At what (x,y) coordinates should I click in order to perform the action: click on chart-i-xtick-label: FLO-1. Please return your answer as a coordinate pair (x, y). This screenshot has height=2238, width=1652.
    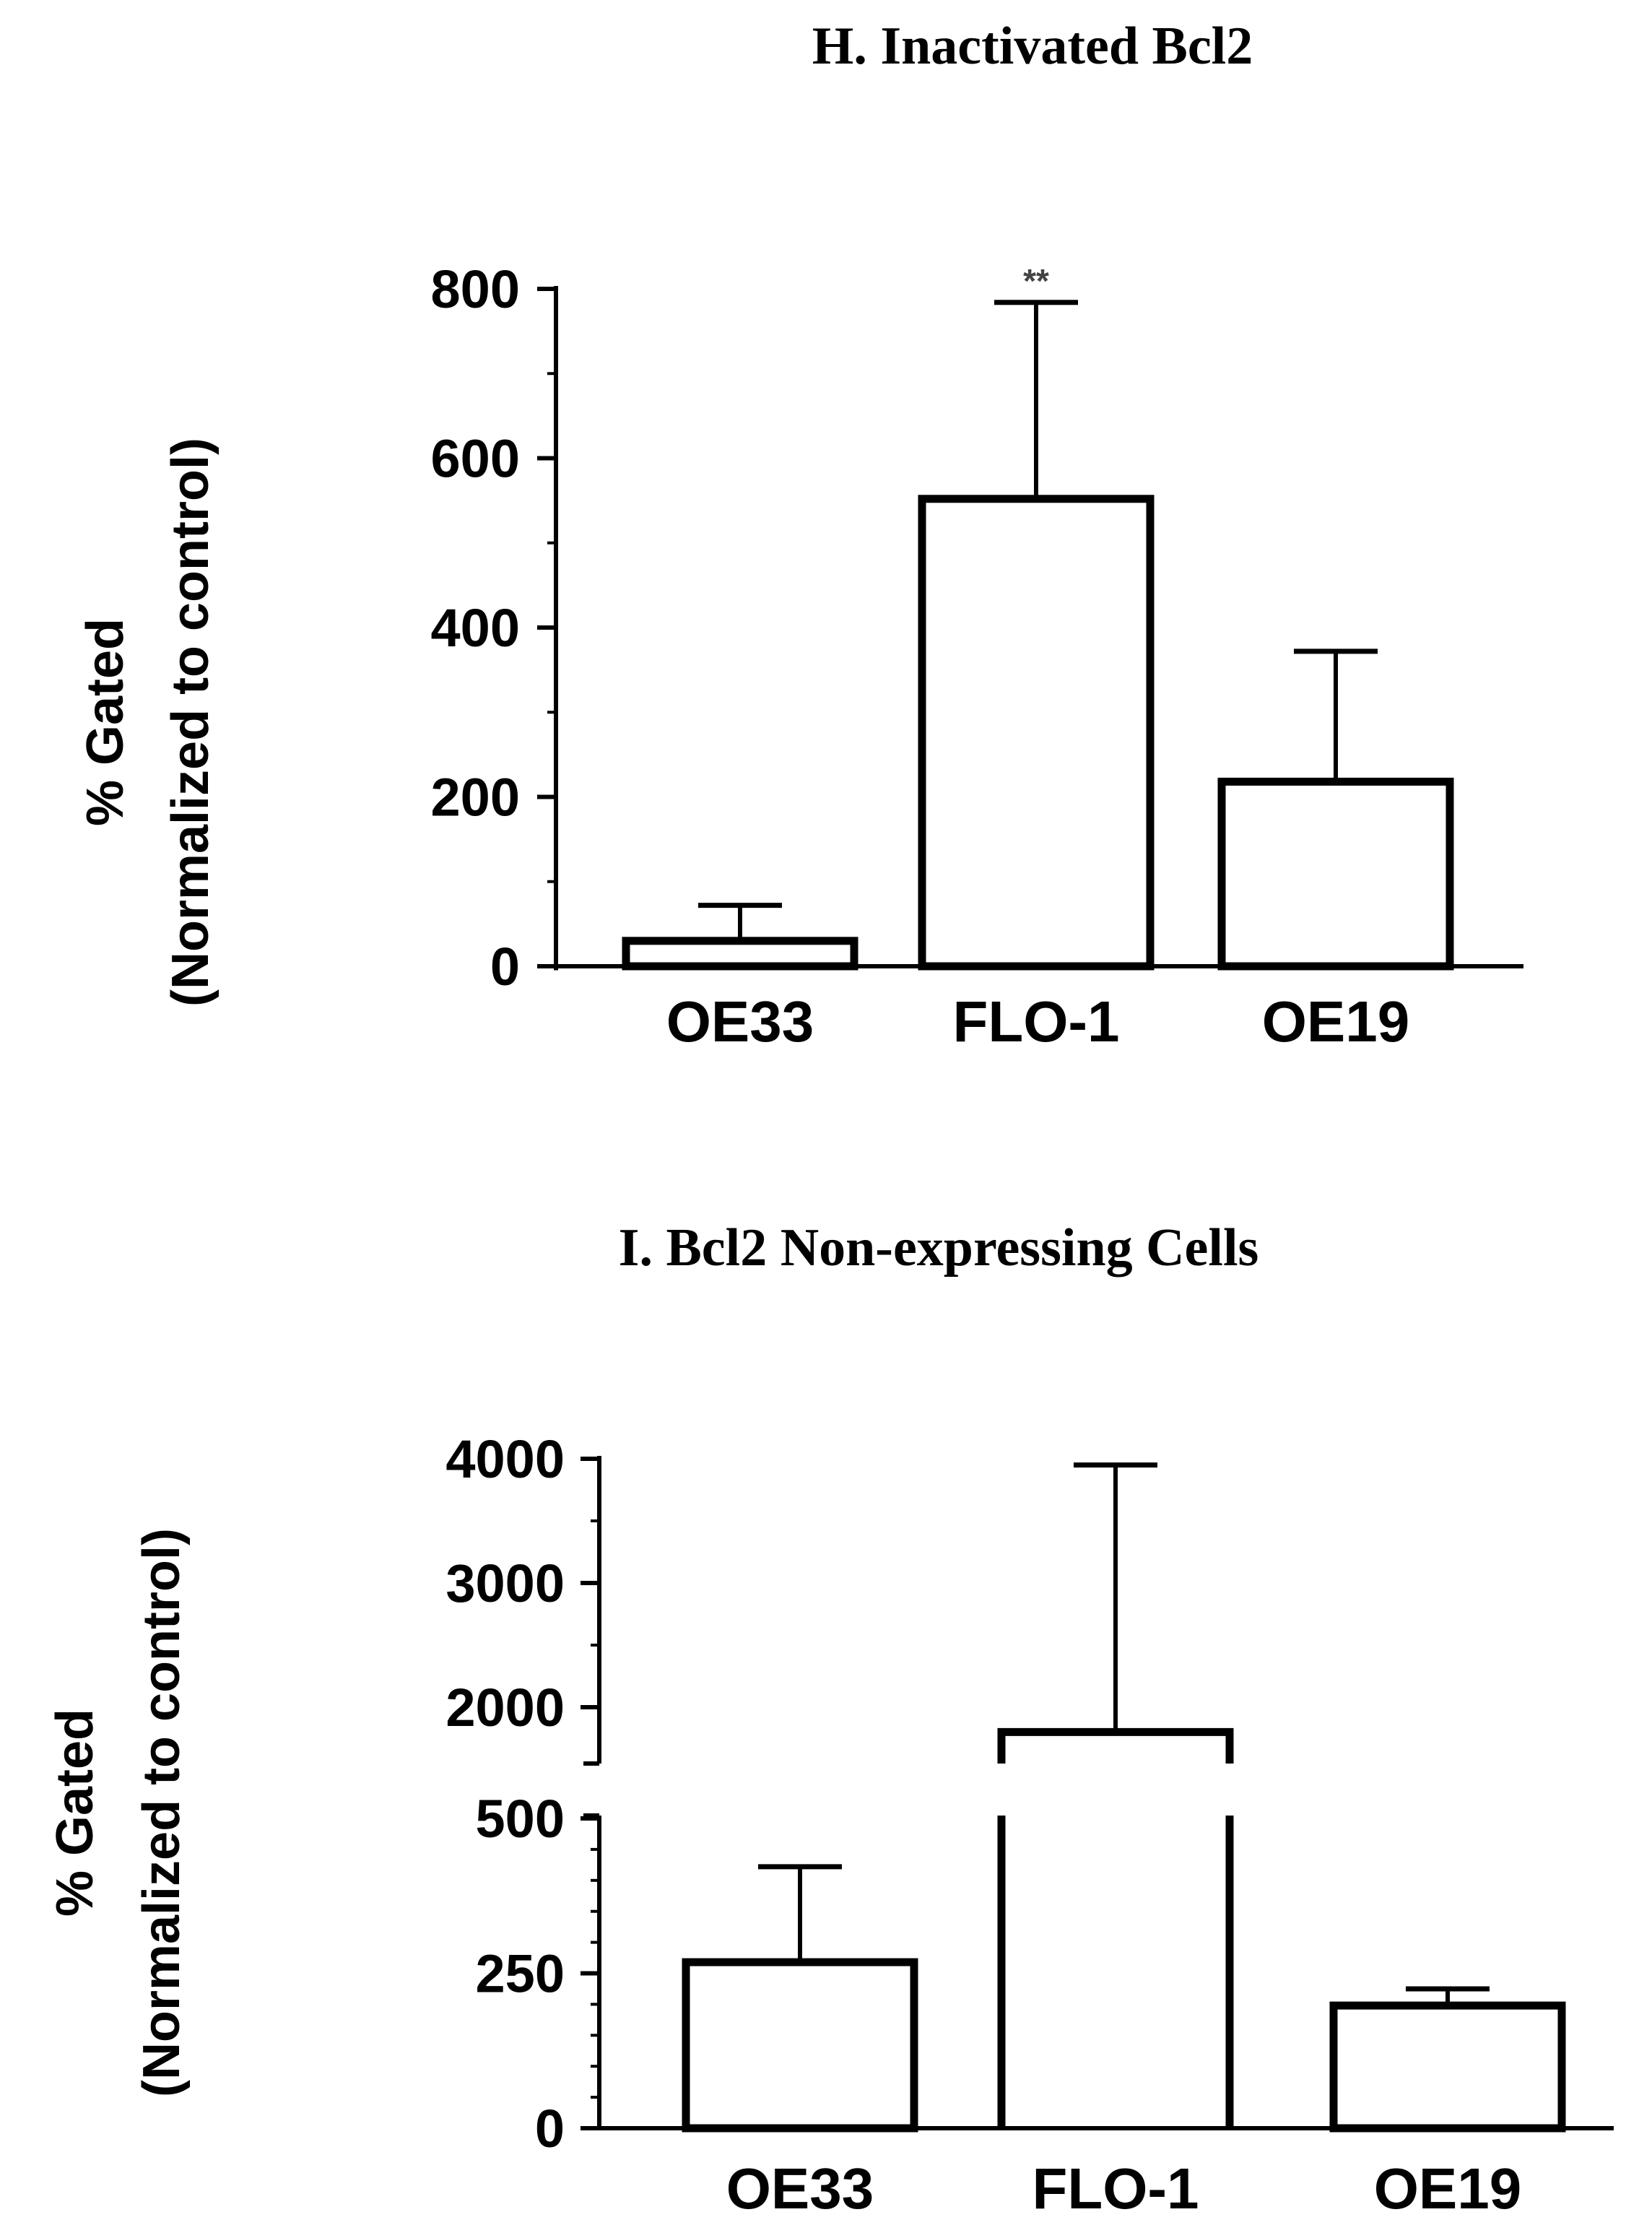
    Looking at the image, I should click on (1115, 2188).